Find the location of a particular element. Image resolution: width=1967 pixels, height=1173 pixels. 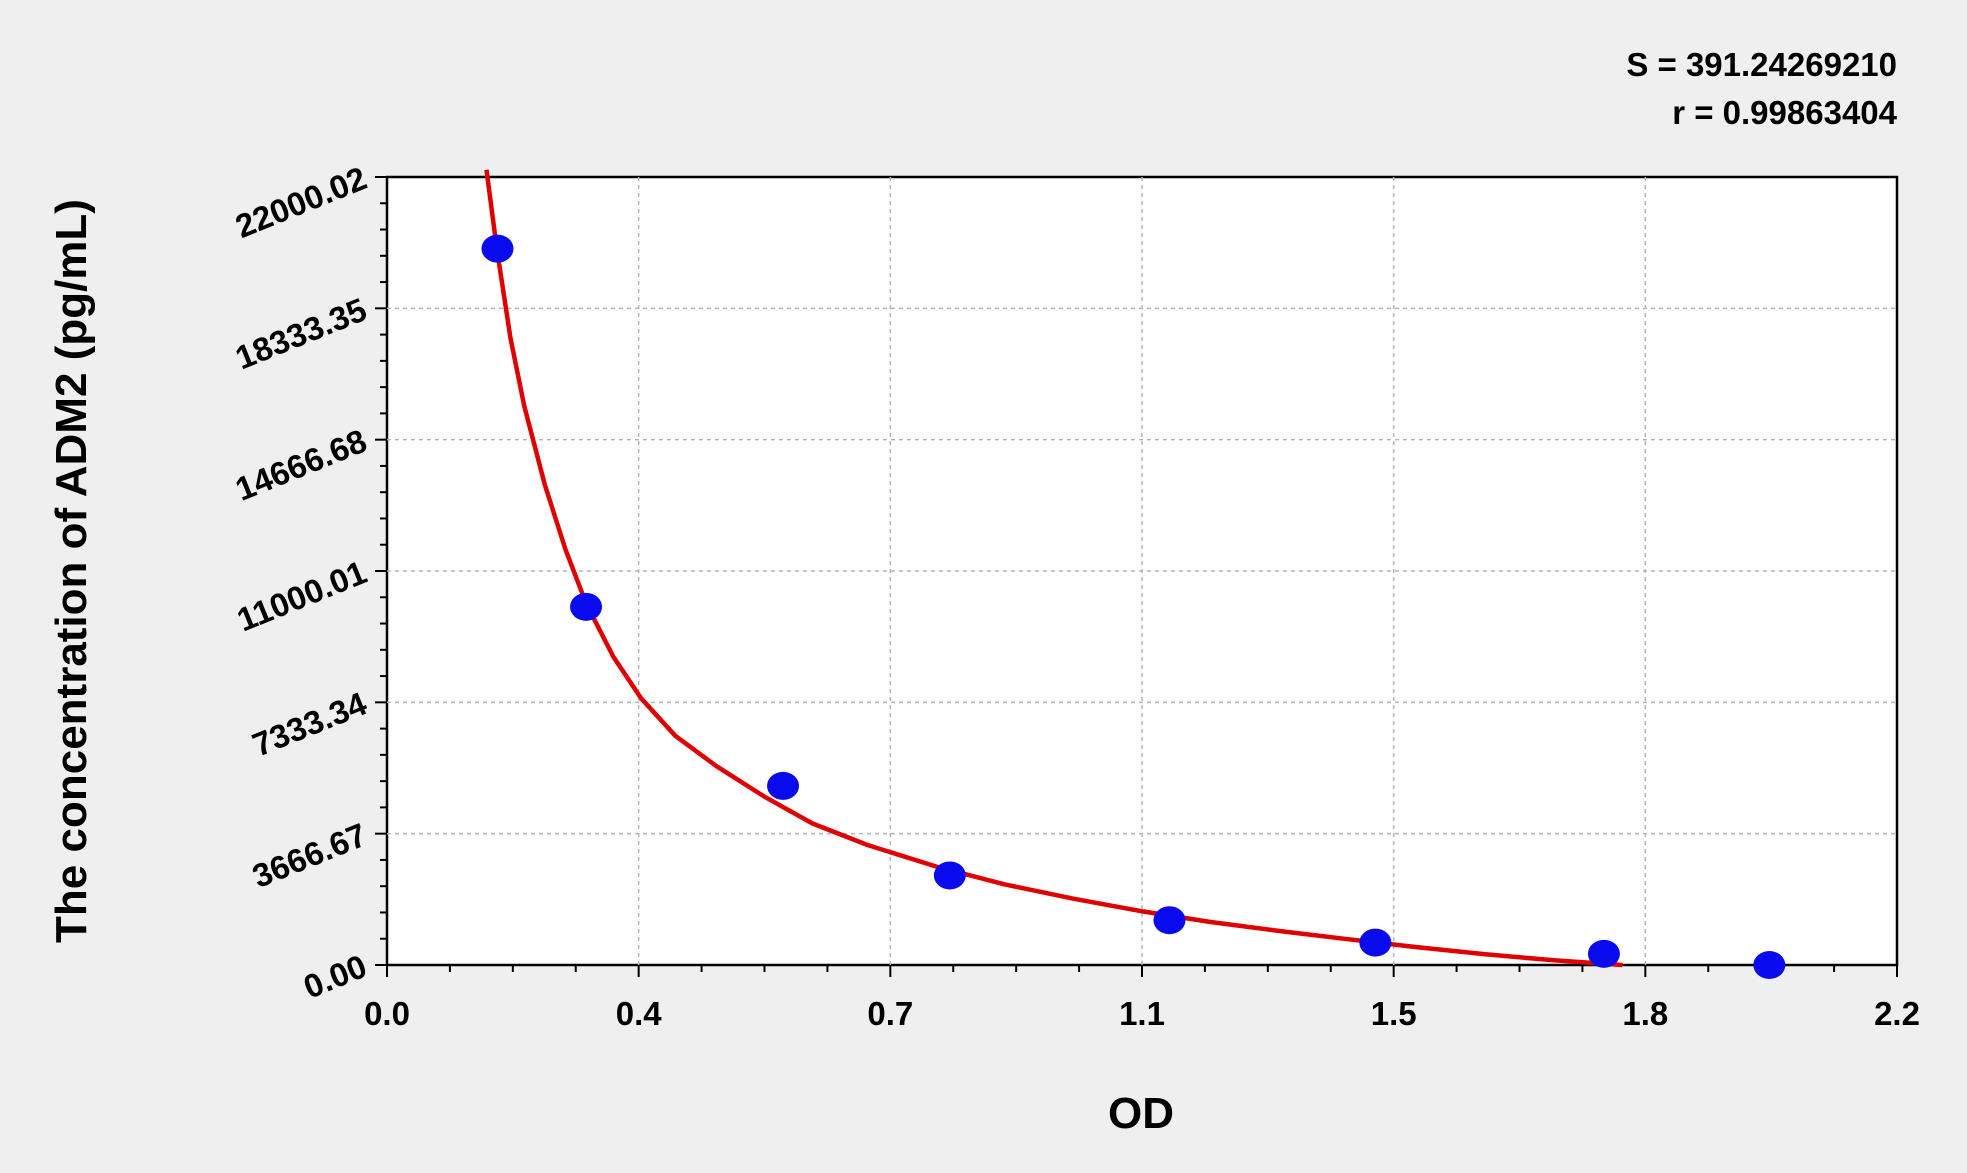

x-tick-label: 1.5 is located at coordinates (1394, 1013).